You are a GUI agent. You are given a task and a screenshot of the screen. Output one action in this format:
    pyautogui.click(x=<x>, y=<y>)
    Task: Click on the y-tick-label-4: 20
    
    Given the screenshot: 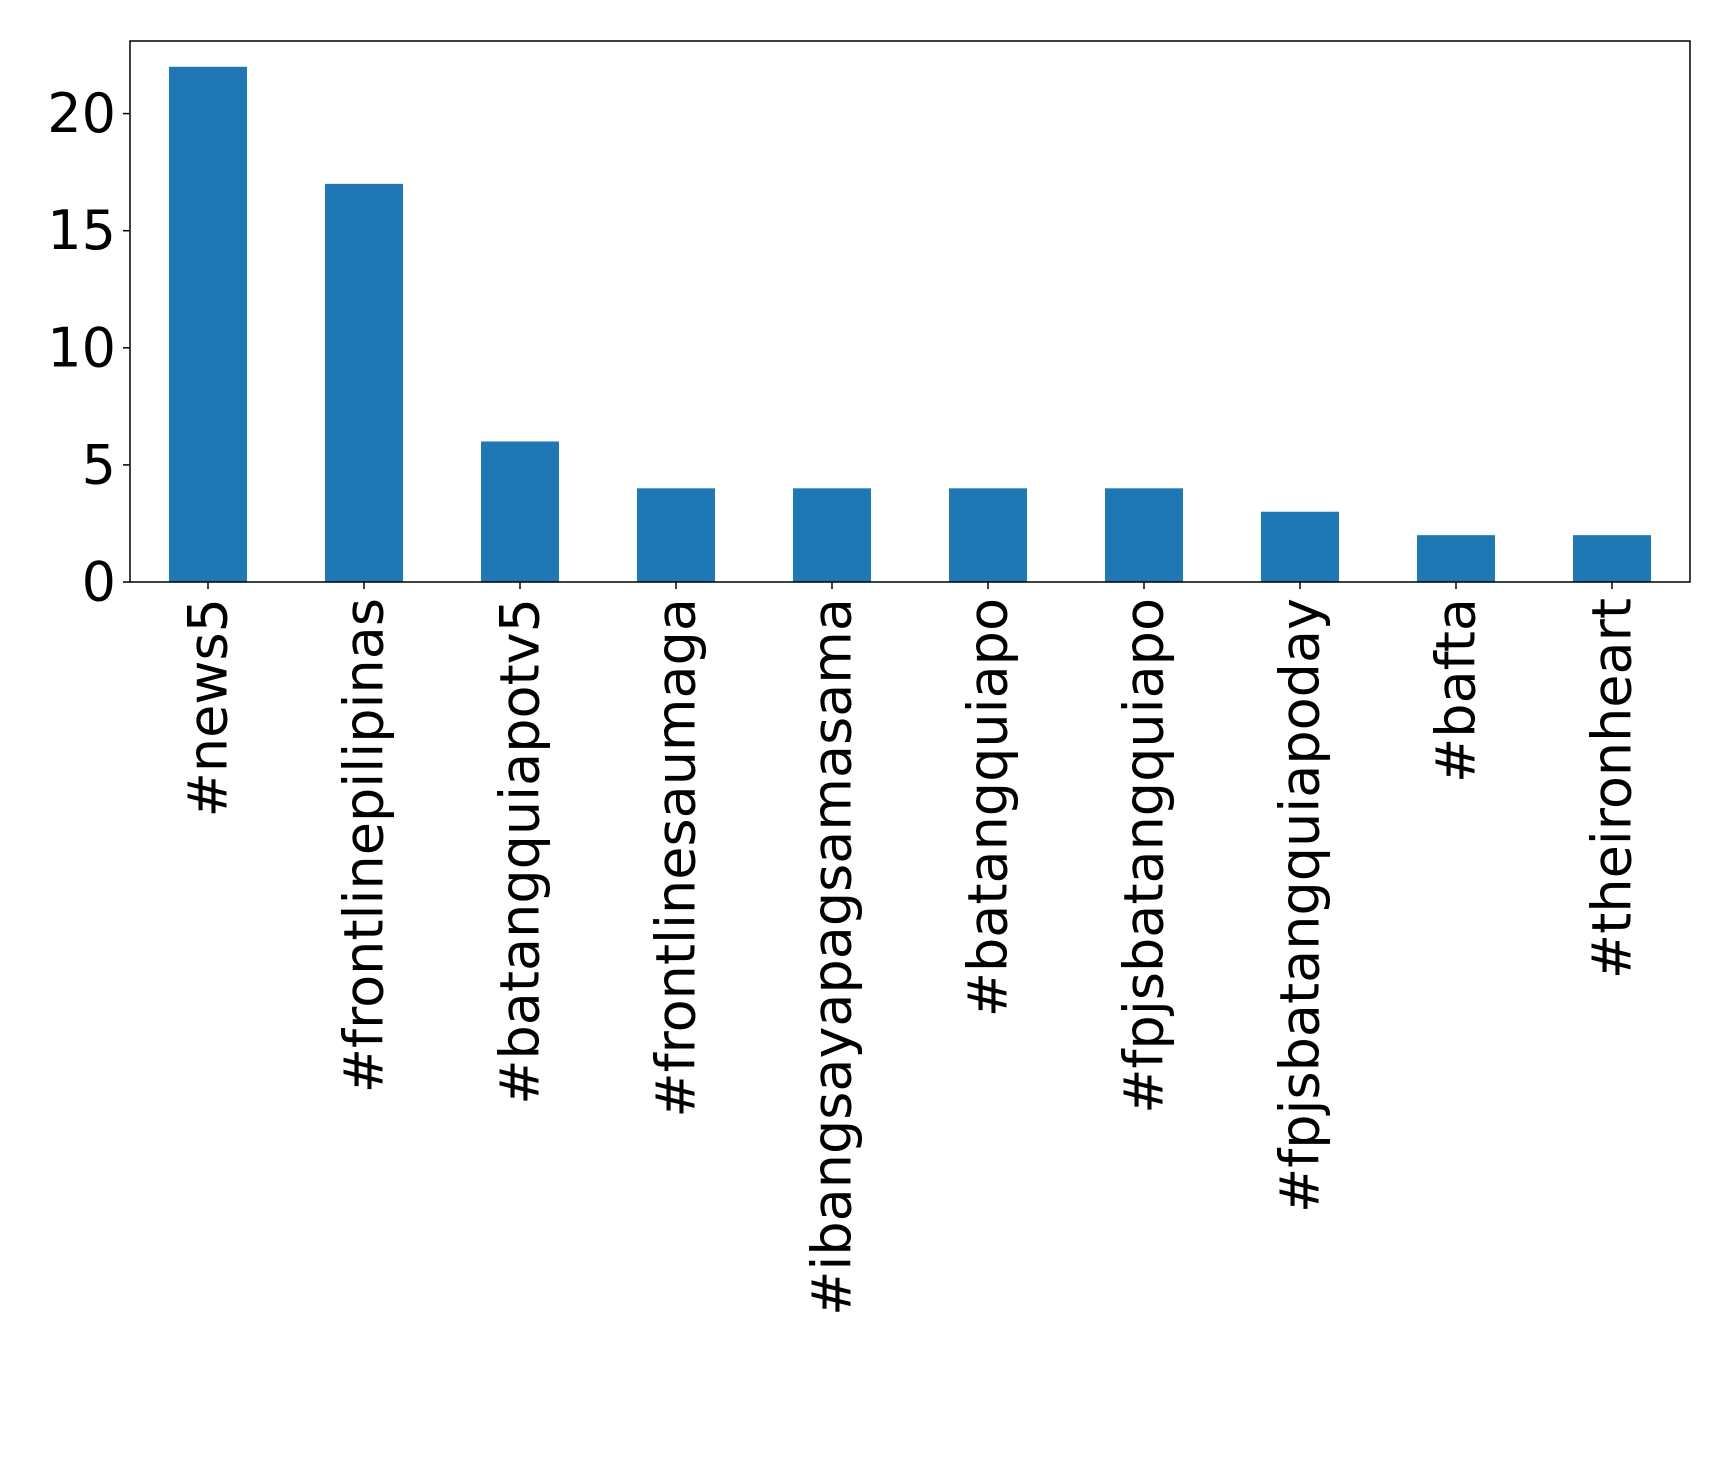 What is the action you would take?
    pyautogui.click(x=81, y=113)
    